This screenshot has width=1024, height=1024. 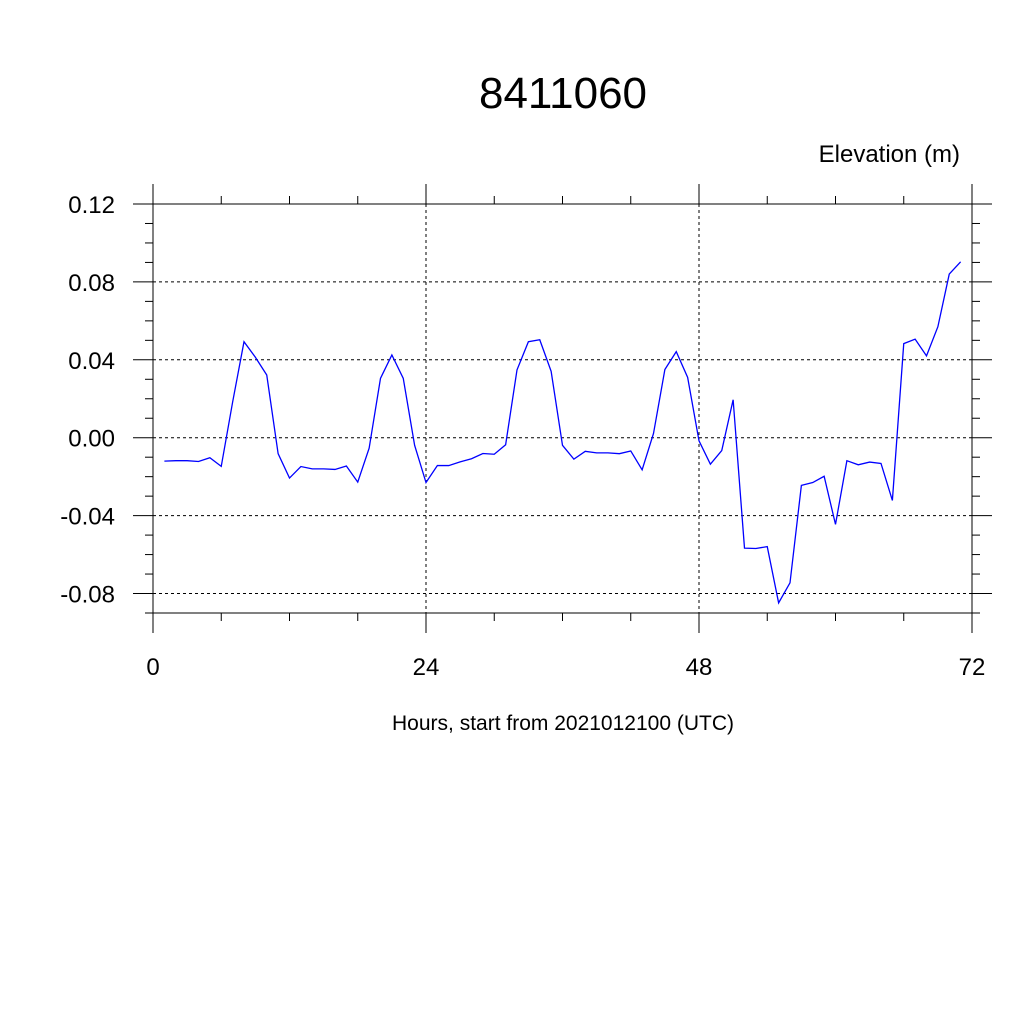 What do you see at coordinates (87, 517) in the screenshot?
I see `y-tick-label: -0.04` at bounding box center [87, 517].